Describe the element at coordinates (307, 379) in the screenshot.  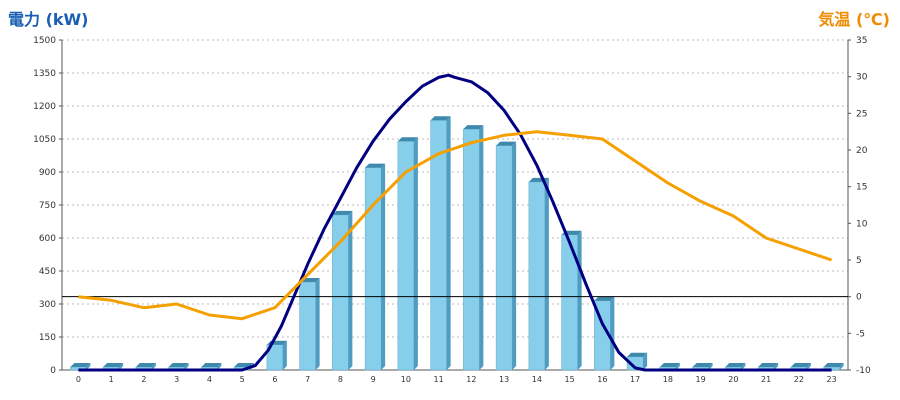
I see `x-tick-label: 7` at that location.